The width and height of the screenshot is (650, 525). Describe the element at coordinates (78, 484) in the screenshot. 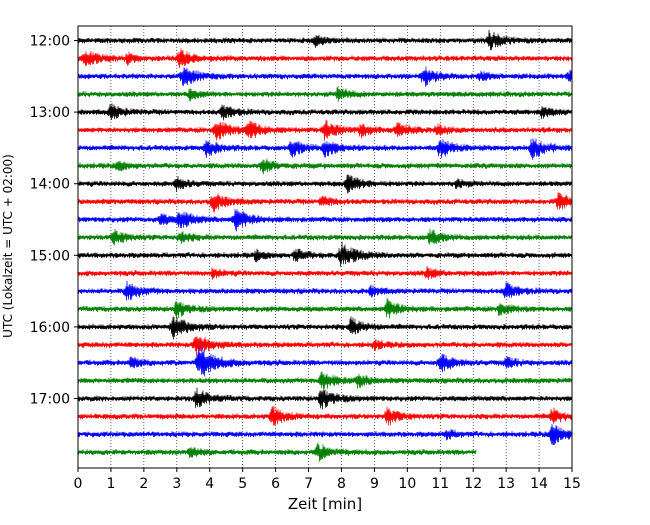

I see `x-tick-label: 0` at that location.